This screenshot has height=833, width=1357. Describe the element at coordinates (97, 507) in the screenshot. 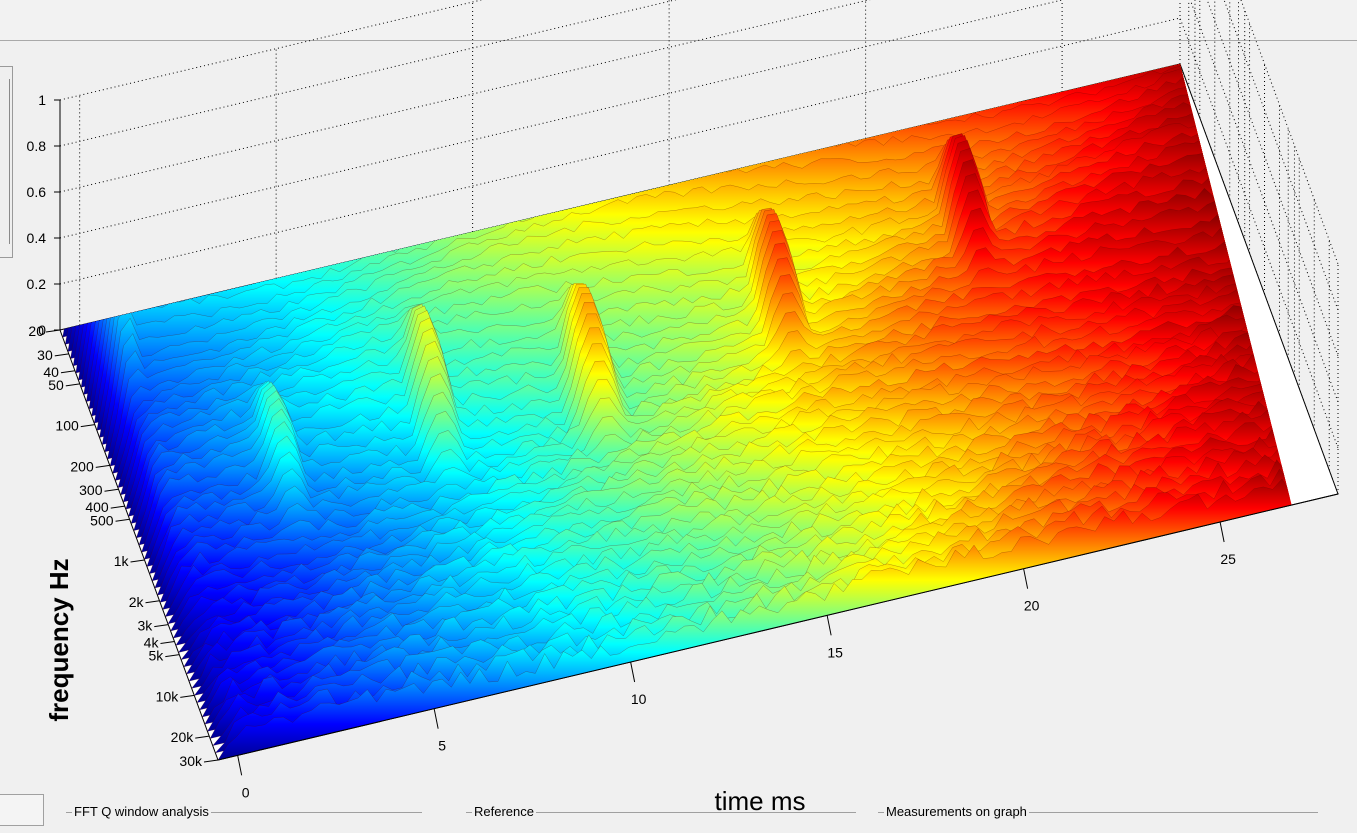

I see `y-tick-label: 400` at that location.